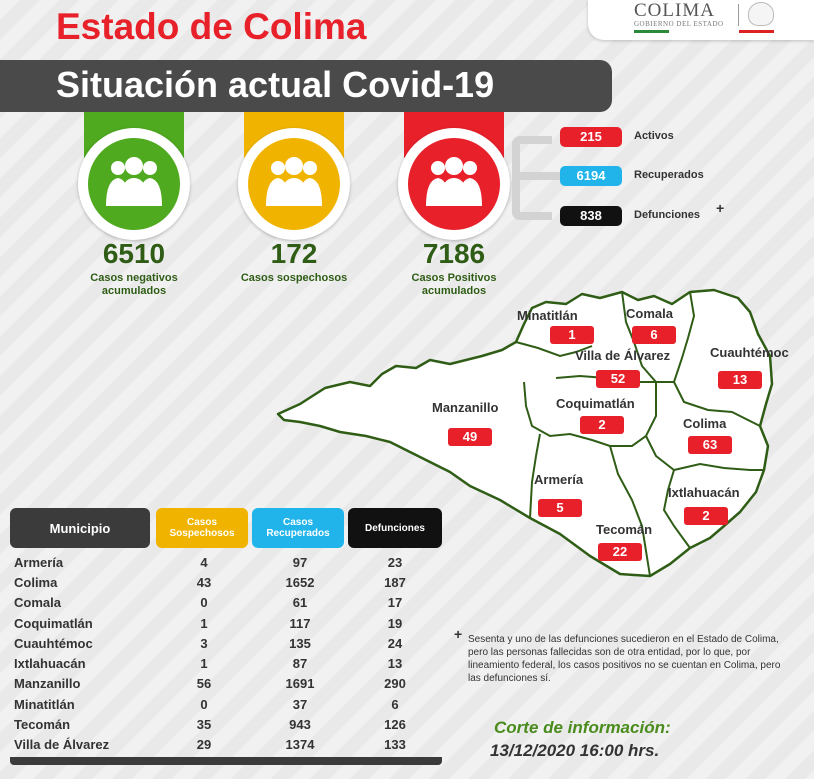  What do you see at coordinates (554, 349) in the screenshot?
I see `border-minatitlan` at bounding box center [554, 349].